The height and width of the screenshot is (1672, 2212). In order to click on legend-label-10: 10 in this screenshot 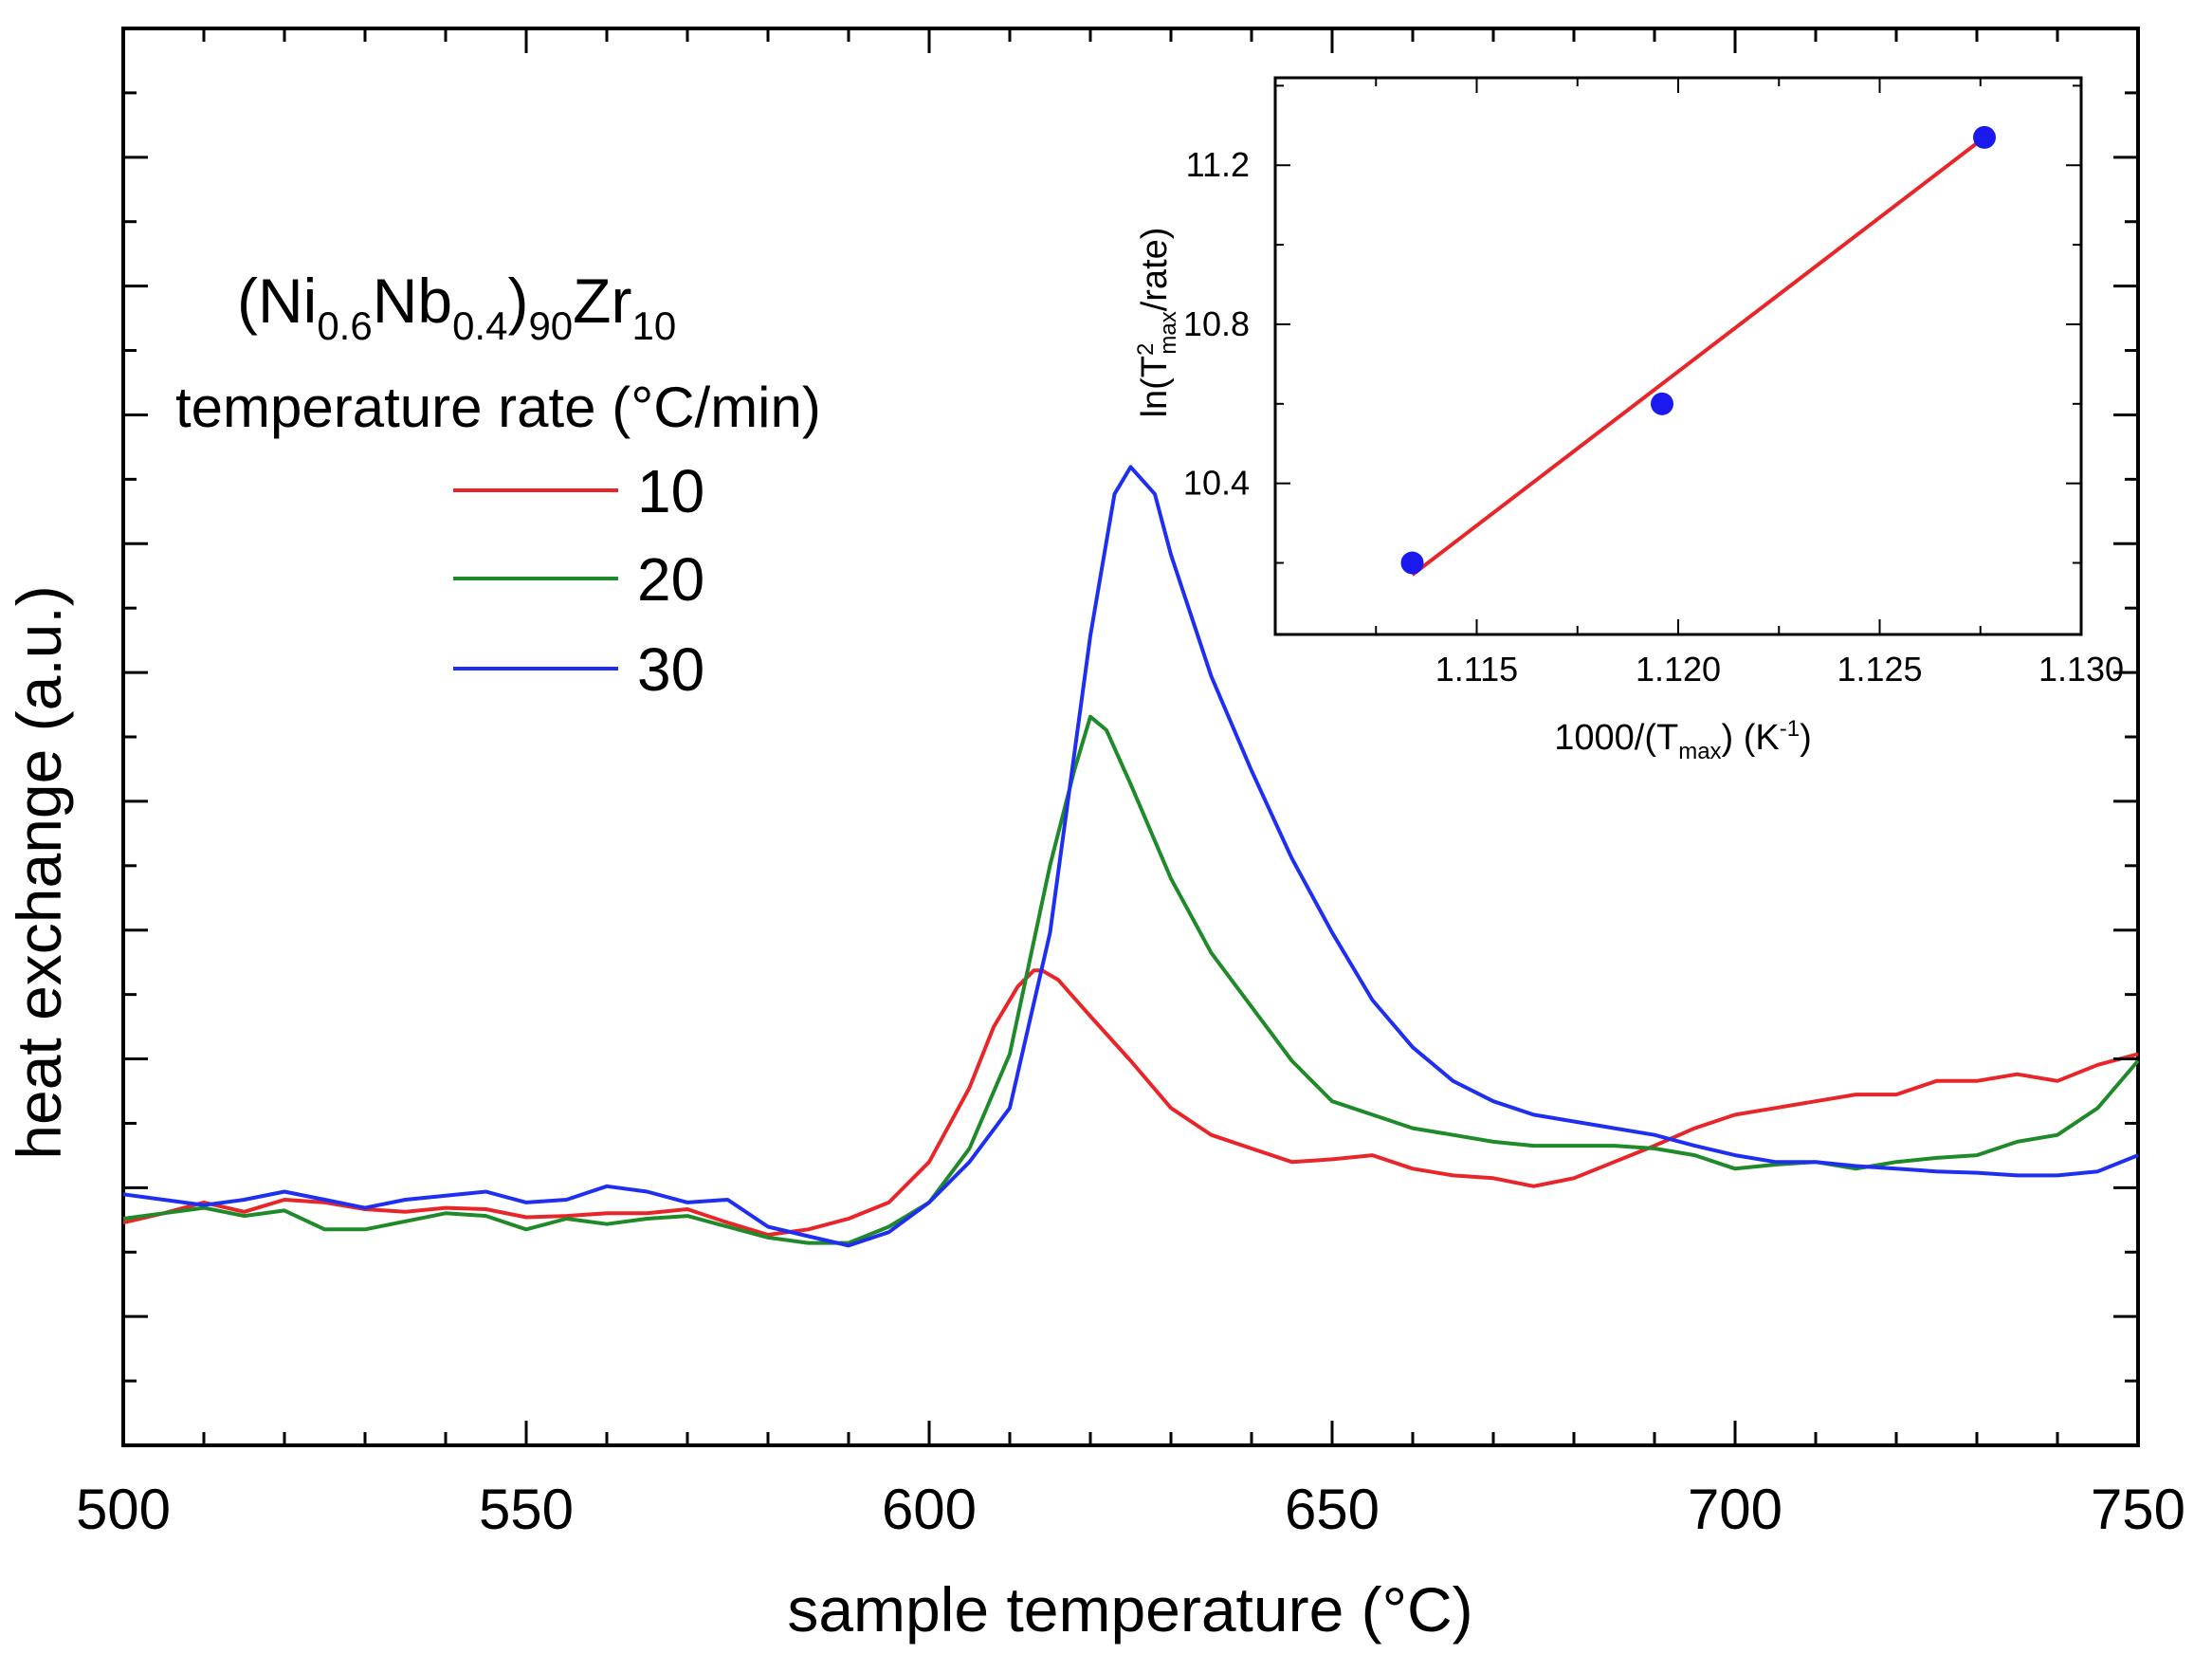, I will do `click(670, 491)`.